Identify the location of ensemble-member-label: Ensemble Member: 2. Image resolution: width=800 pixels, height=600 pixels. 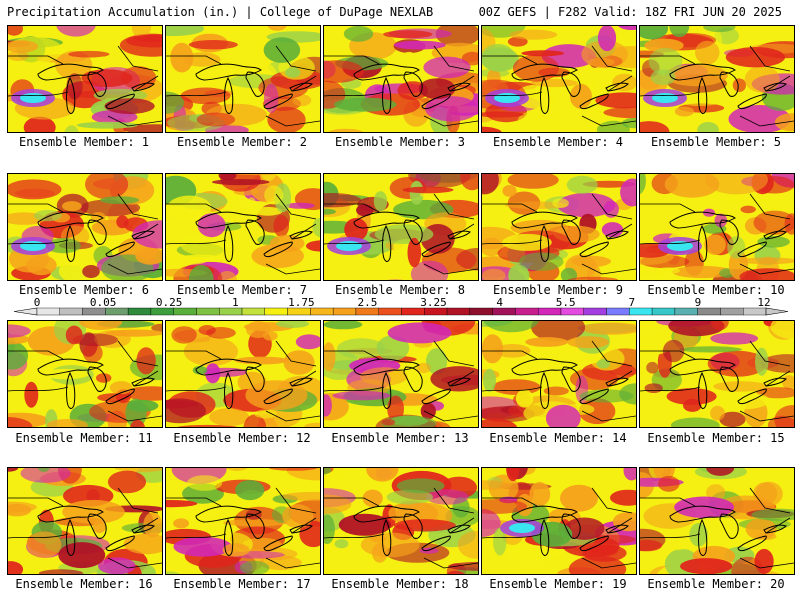
(242, 142).